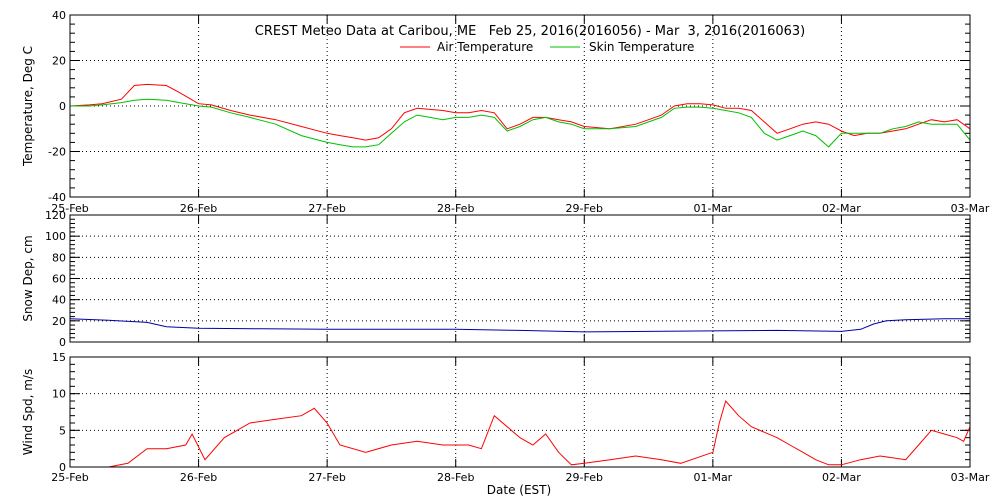  I want to click on y-tick-label: 60, so click(59, 279).